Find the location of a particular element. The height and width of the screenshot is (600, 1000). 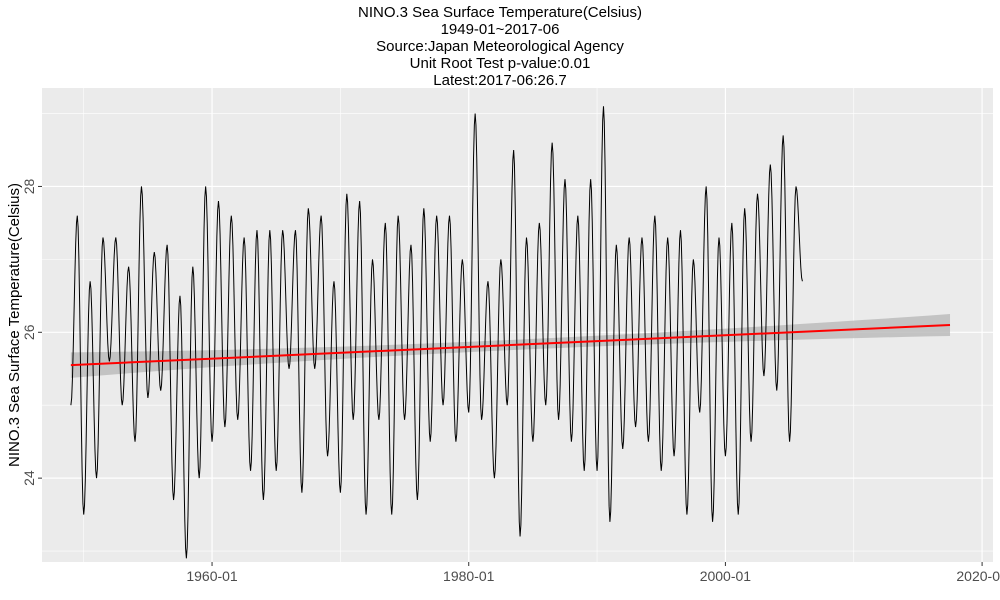

y-tick-label: 26 is located at coordinates (29, 332).